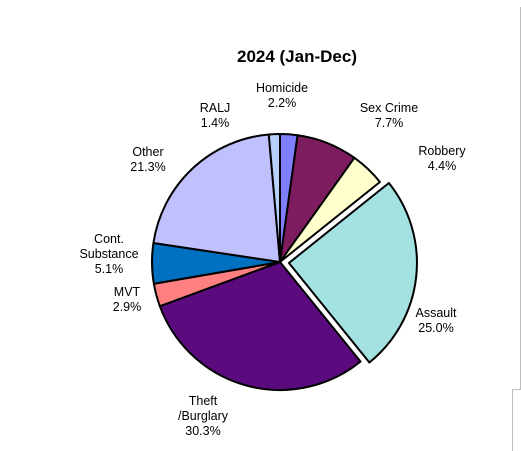 The width and height of the screenshot is (521, 451). Describe the element at coordinates (282, 95) in the screenshot. I see `slice-label-homicide: Homicide 2.2%` at that location.